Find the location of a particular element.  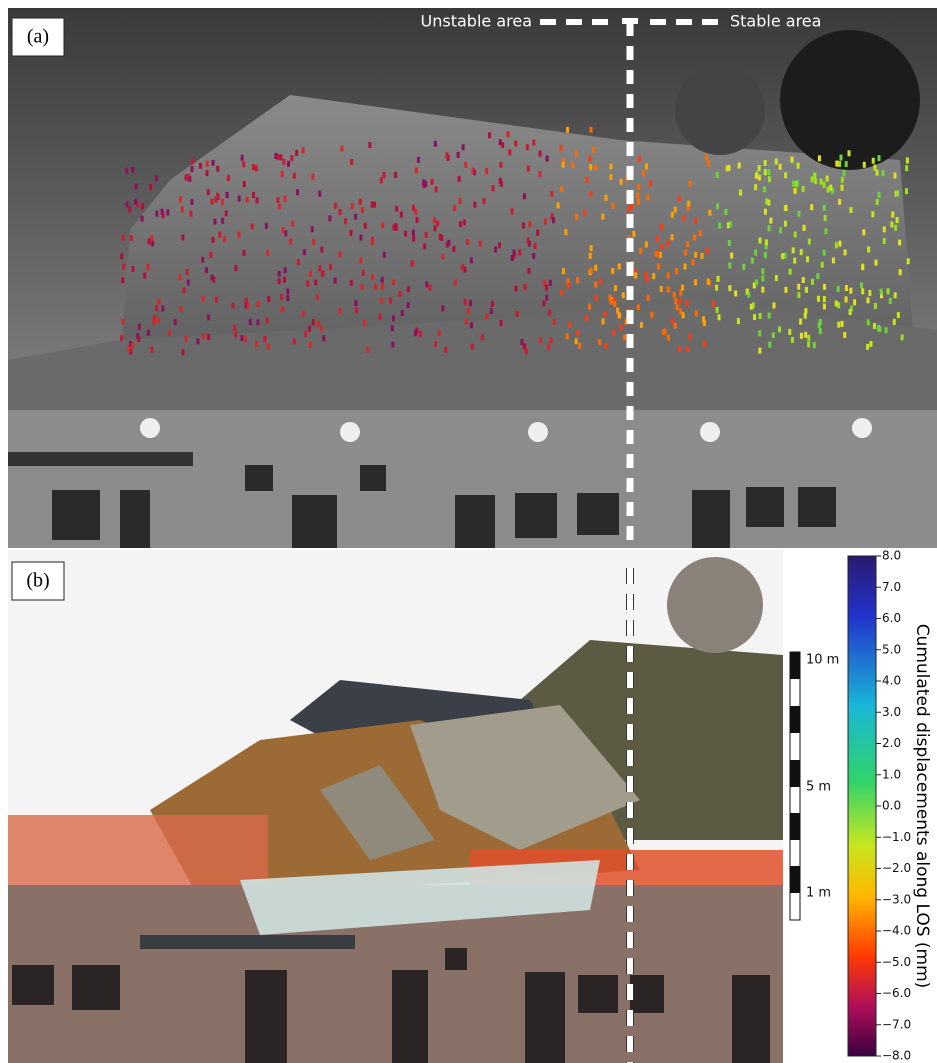

annotation: Unstable area is located at coordinates (476, 21).